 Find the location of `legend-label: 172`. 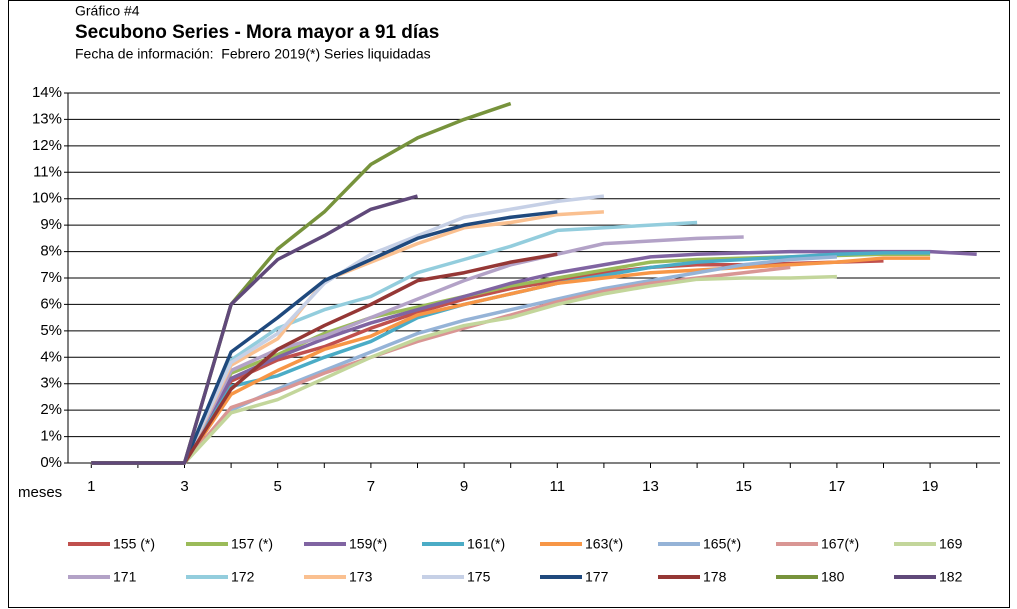

legend-label: 172 is located at coordinates (243, 577).